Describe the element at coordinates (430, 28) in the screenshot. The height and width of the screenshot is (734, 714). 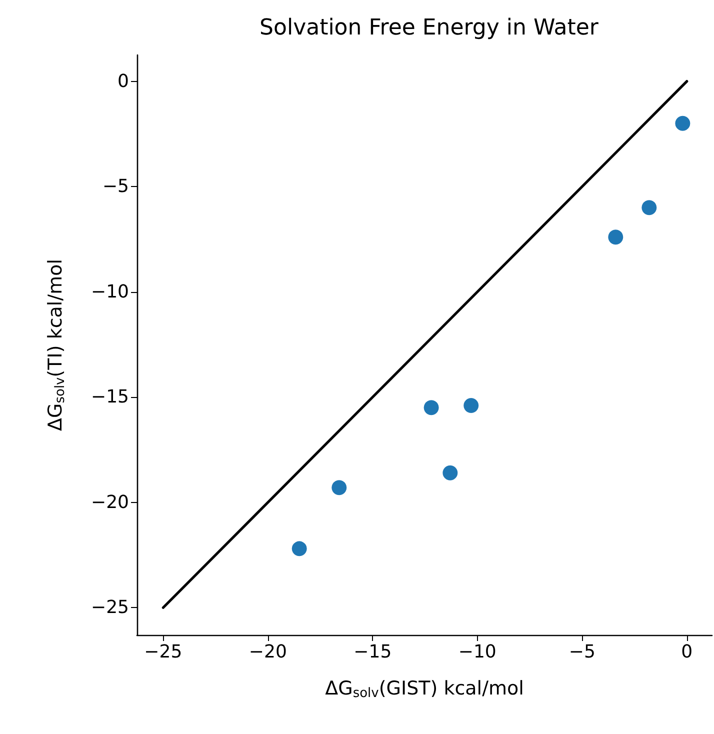
I see `chart-title: Solvation Free Energy in Water` at that location.